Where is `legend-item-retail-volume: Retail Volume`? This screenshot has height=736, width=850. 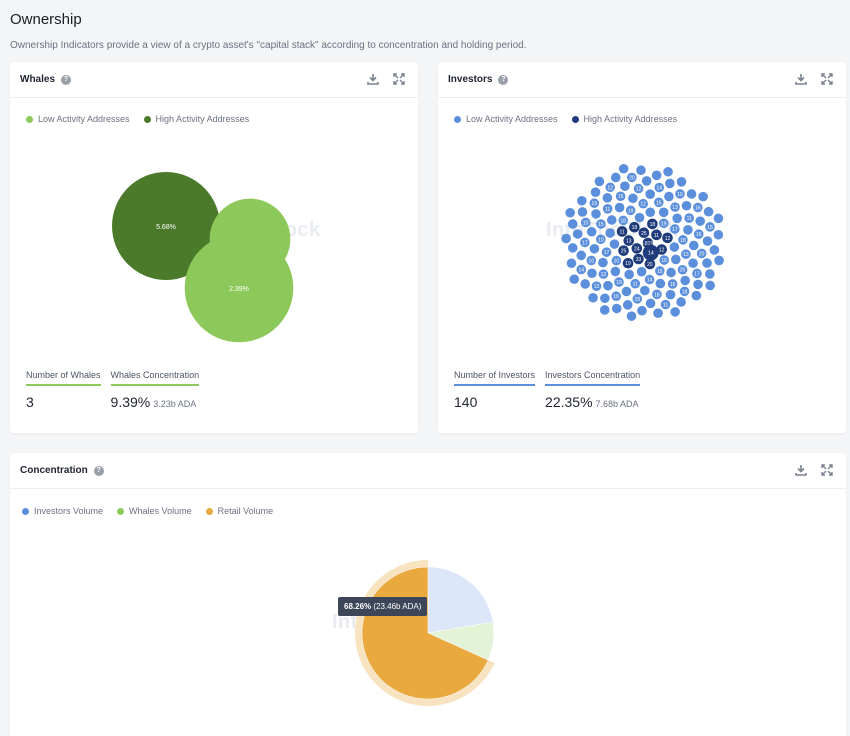 legend-item-retail-volume: Retail Volume is located at coordinates (239, 511).